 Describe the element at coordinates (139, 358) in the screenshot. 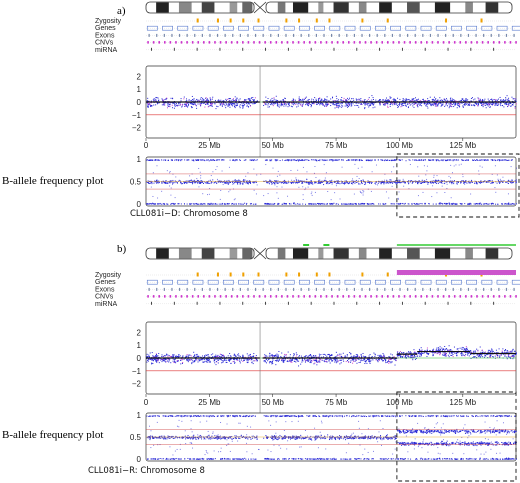

I see `p1-logr-tick-label: 0` at that location.